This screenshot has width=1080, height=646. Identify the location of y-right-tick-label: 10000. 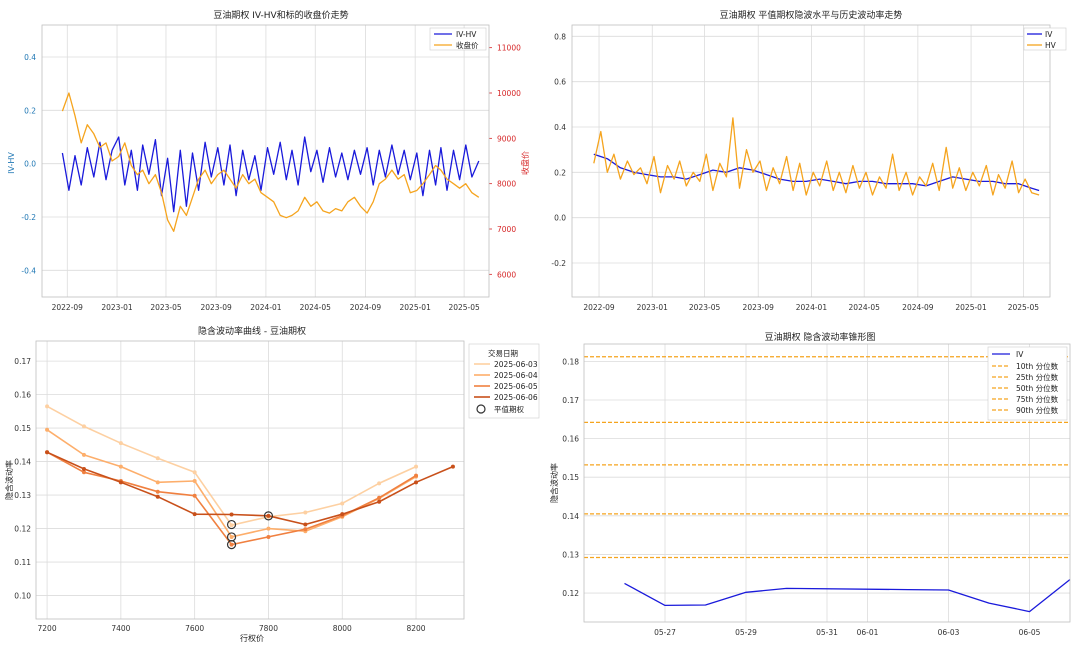
(509, 93).